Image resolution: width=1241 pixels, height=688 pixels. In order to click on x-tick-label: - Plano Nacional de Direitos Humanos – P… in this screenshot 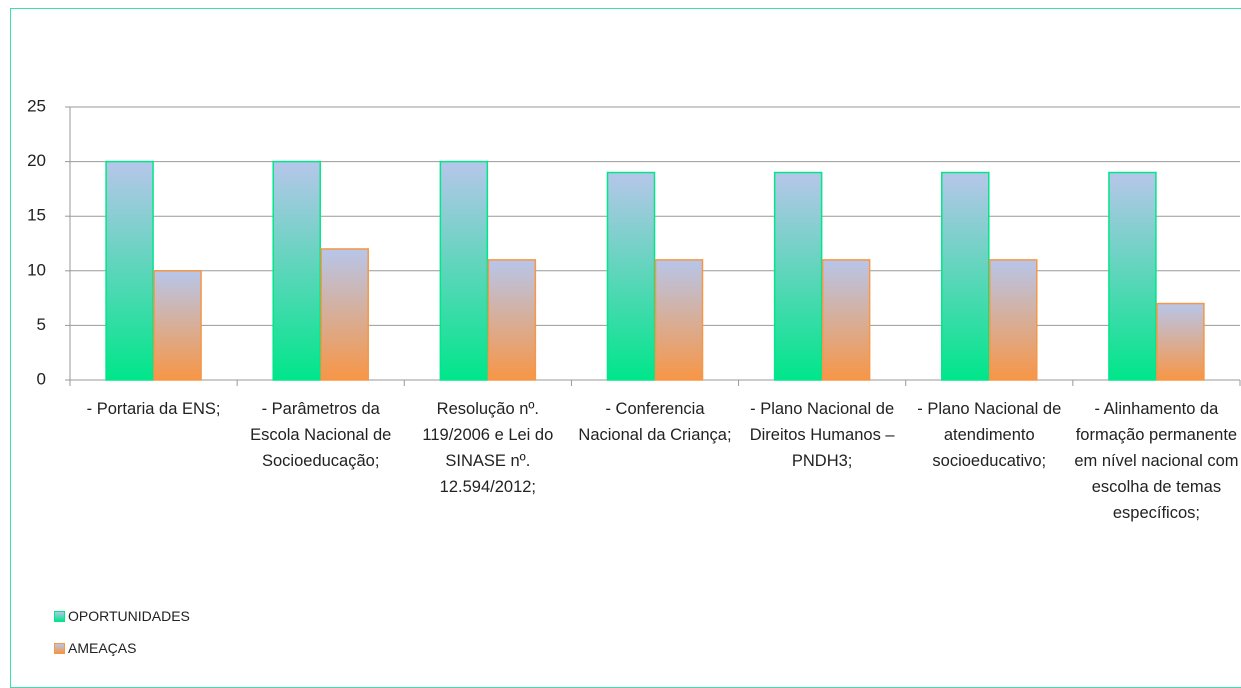, I will do `click(822, 435)`.